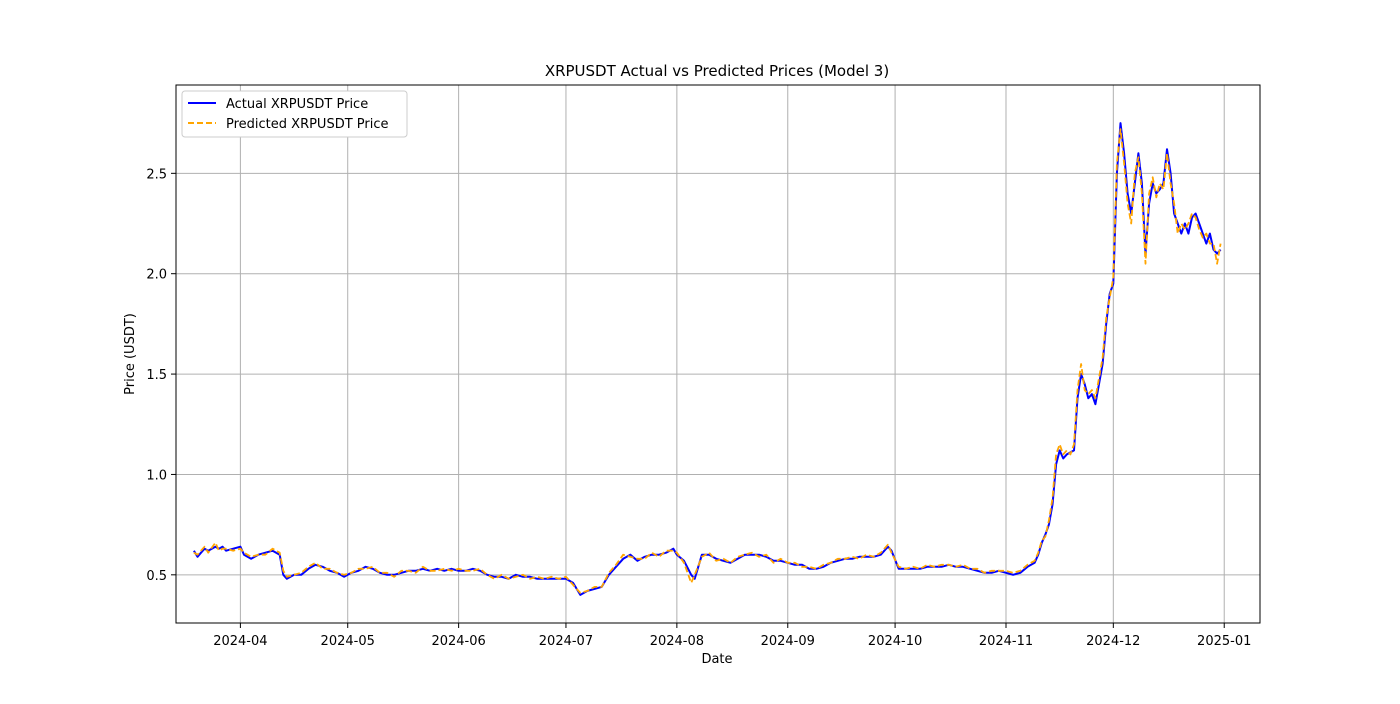 The image size is (1400, 704). Describe the element at coordinates (458, 641) in the screenshot. I see `x-tick-label: 2024-06` at that location.